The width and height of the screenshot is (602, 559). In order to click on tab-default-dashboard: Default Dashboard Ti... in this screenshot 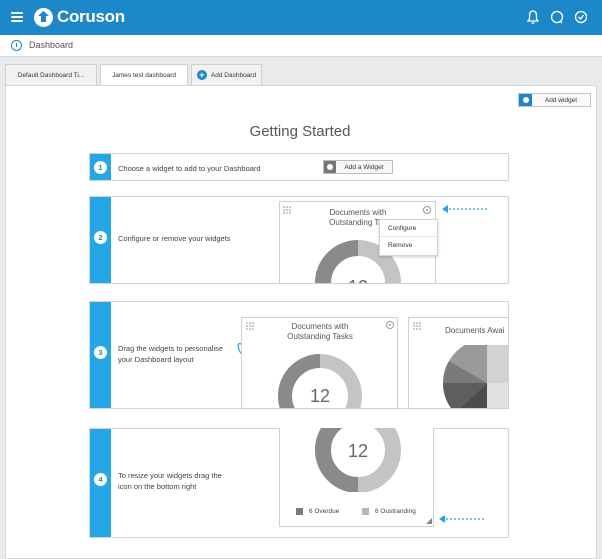, I will do `click(51, 74)`.